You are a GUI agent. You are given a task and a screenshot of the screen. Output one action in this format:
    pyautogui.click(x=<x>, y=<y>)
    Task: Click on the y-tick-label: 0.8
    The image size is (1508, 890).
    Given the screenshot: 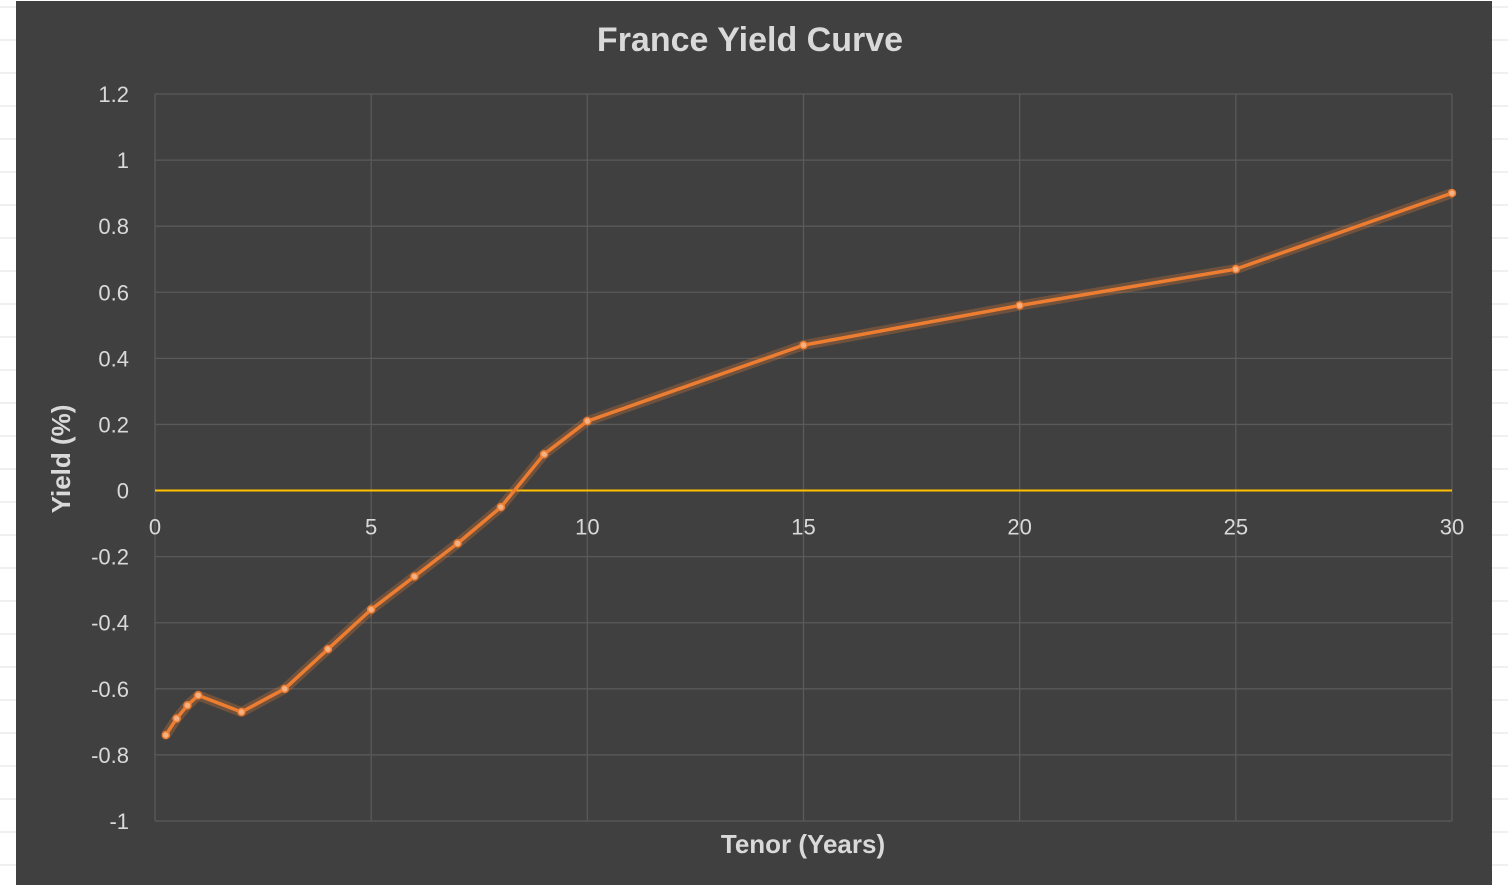 What is the action you would take?
    pyautogui.click(x=113, y=226)
    